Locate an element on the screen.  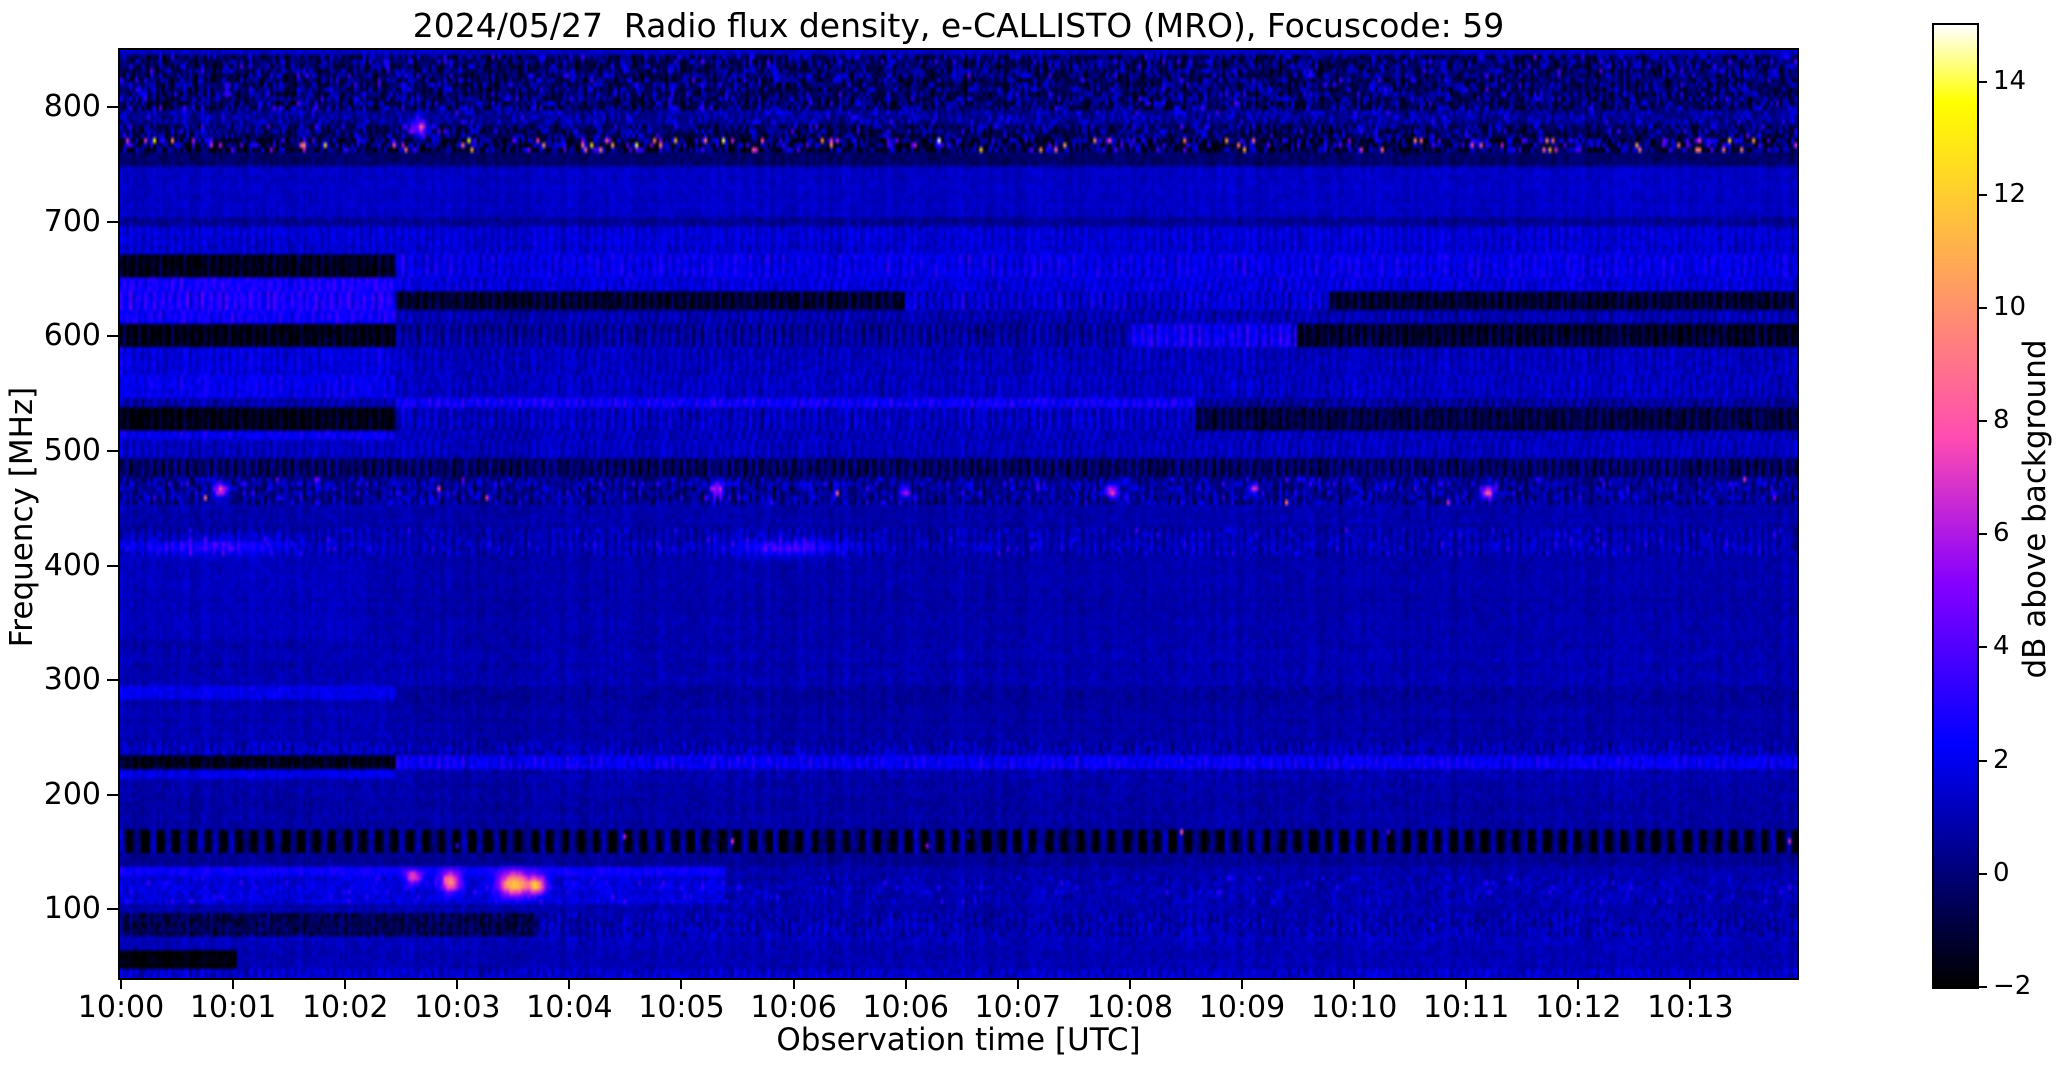
x-tick-label: 10:00 is located at coordinates (121, 1007).